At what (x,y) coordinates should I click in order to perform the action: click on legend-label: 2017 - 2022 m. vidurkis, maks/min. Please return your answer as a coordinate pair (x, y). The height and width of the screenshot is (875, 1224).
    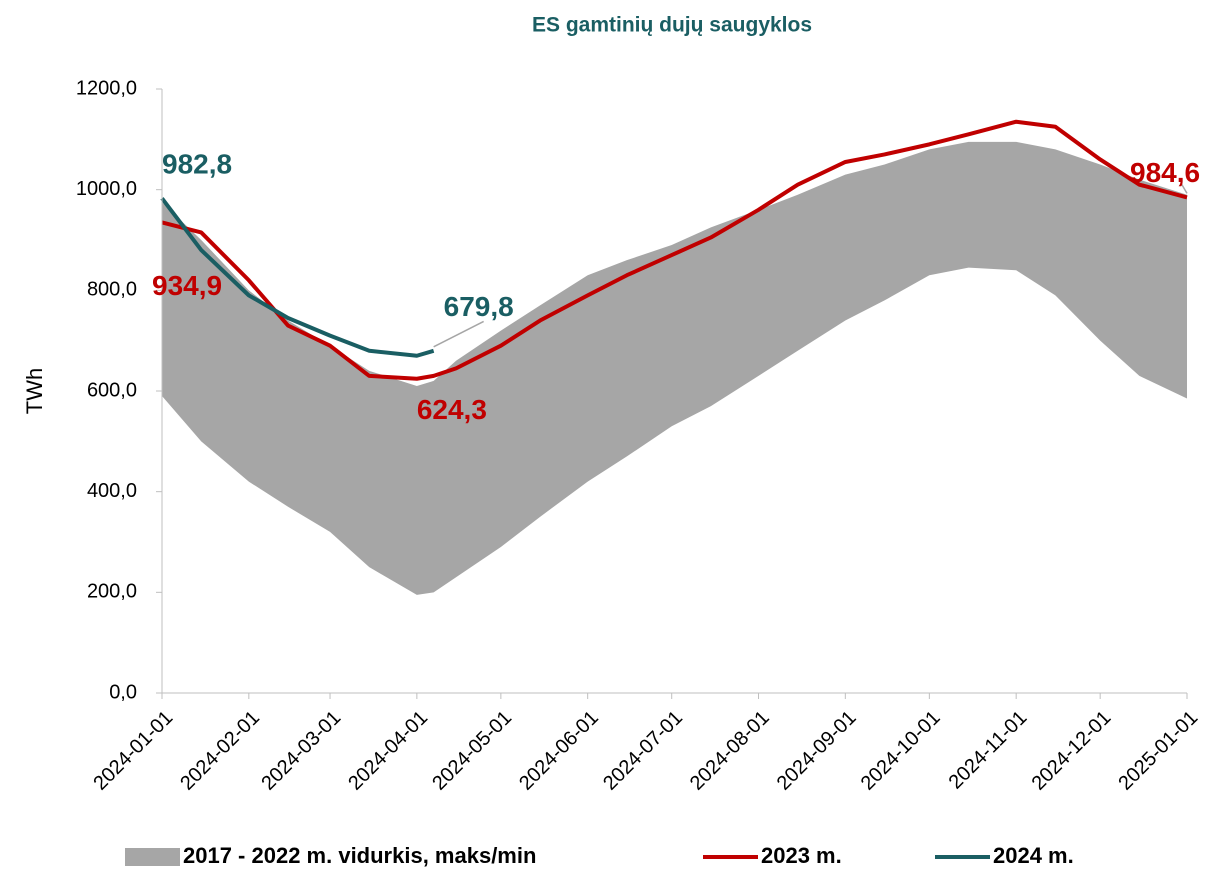
    Looking at the image, I should click on (359, 855).